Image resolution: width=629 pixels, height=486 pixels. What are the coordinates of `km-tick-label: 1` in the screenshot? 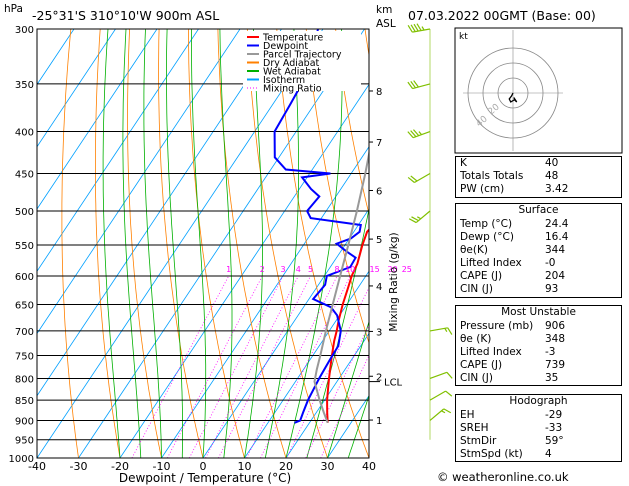 It's located at (379, 421).